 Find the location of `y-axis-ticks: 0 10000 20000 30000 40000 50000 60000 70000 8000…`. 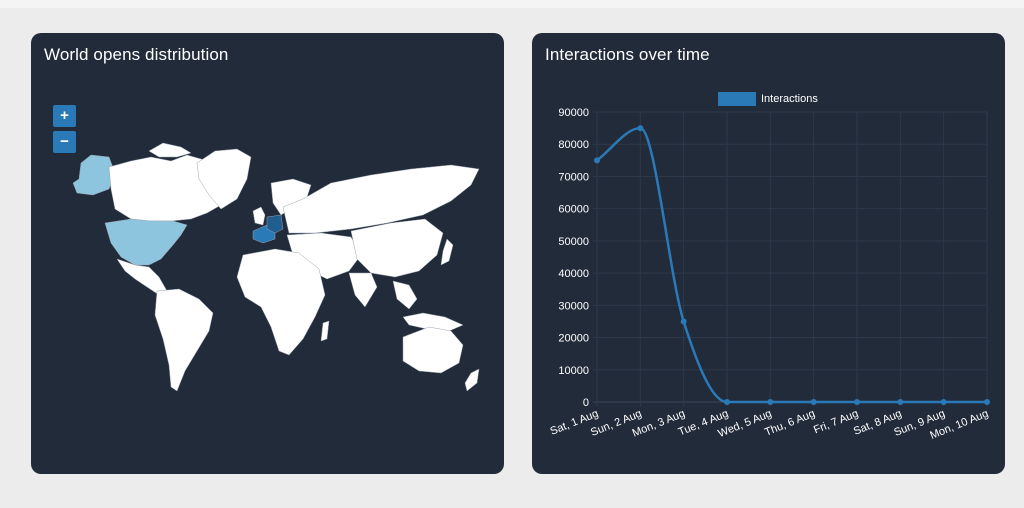

y-axis-ticks: 0 10000 20000 30000 40000 50000 60000 70000 8000… is located at coordinates (573, 258).